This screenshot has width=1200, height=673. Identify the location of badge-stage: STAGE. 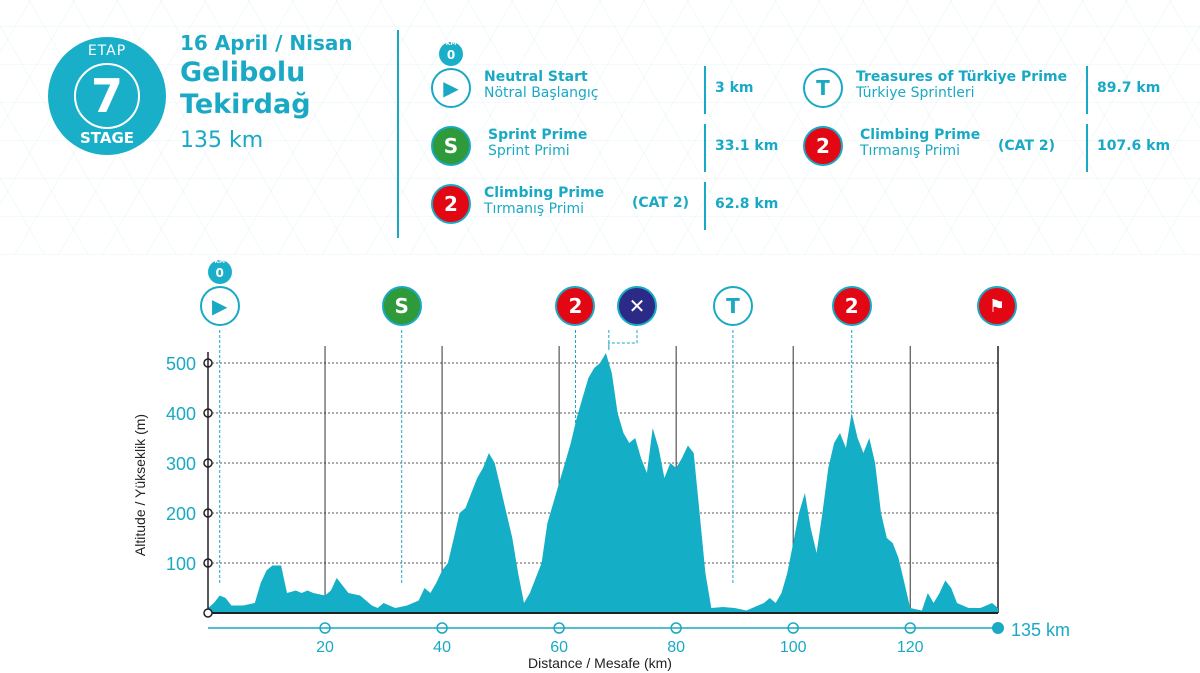
(107, 138).